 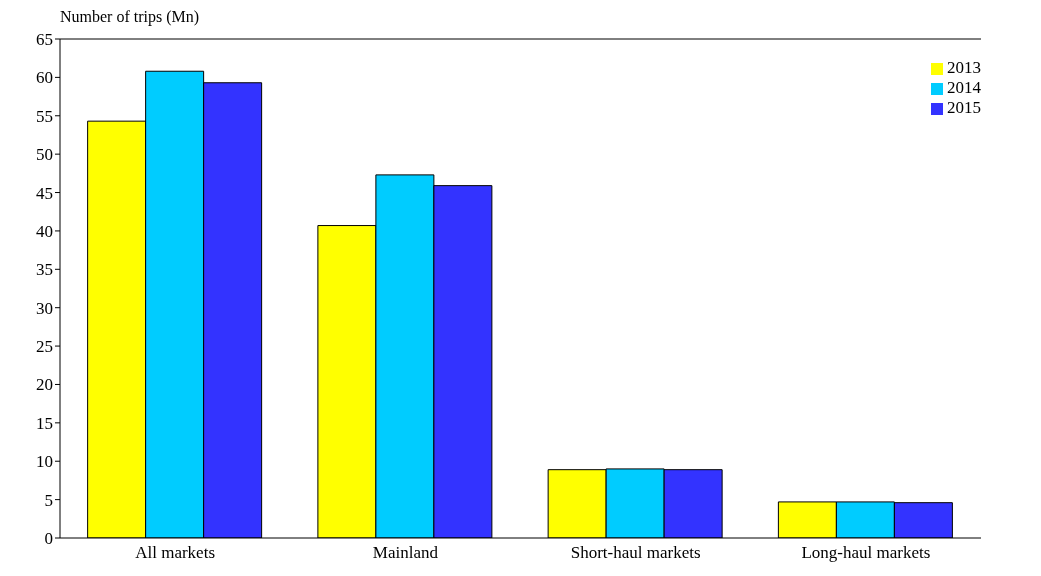 What do you see at coordinates (44, 270) in the screenshot?
I see `y-tick-label: 35` at bounding box center [44, 270].